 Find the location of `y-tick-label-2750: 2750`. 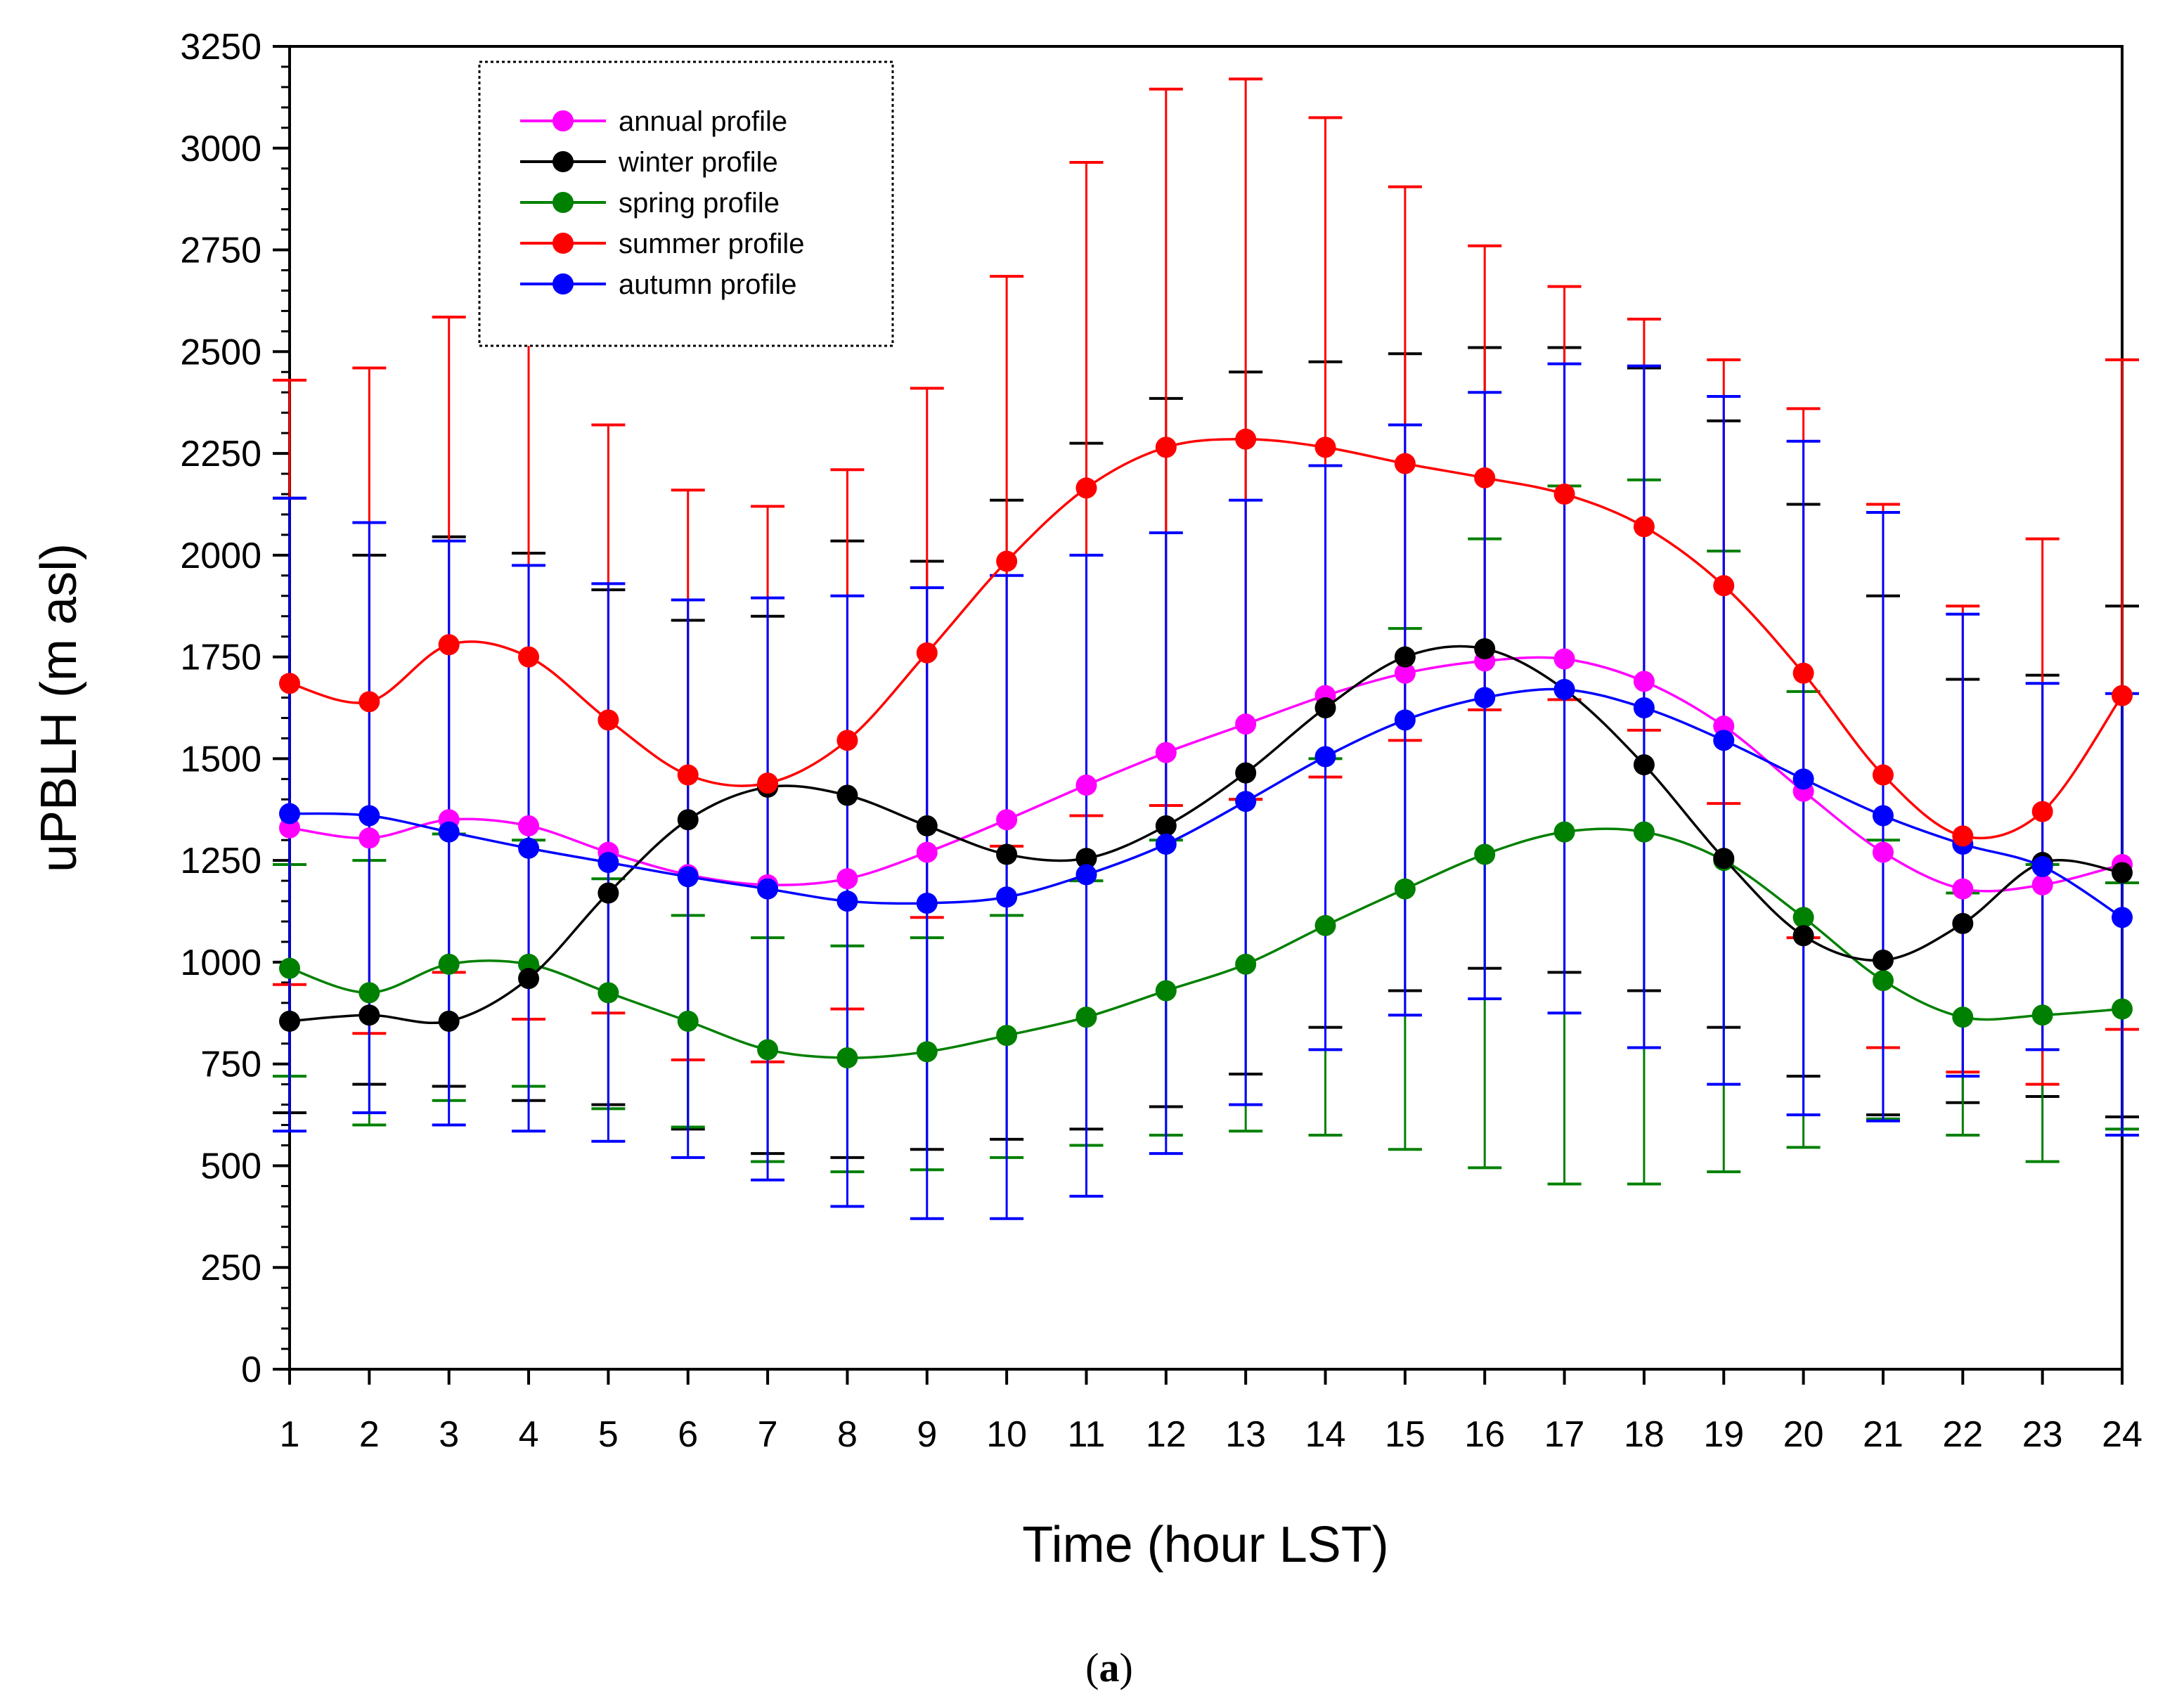

y-tick-label-2750: 2750 is located at coordinates (220, 251).